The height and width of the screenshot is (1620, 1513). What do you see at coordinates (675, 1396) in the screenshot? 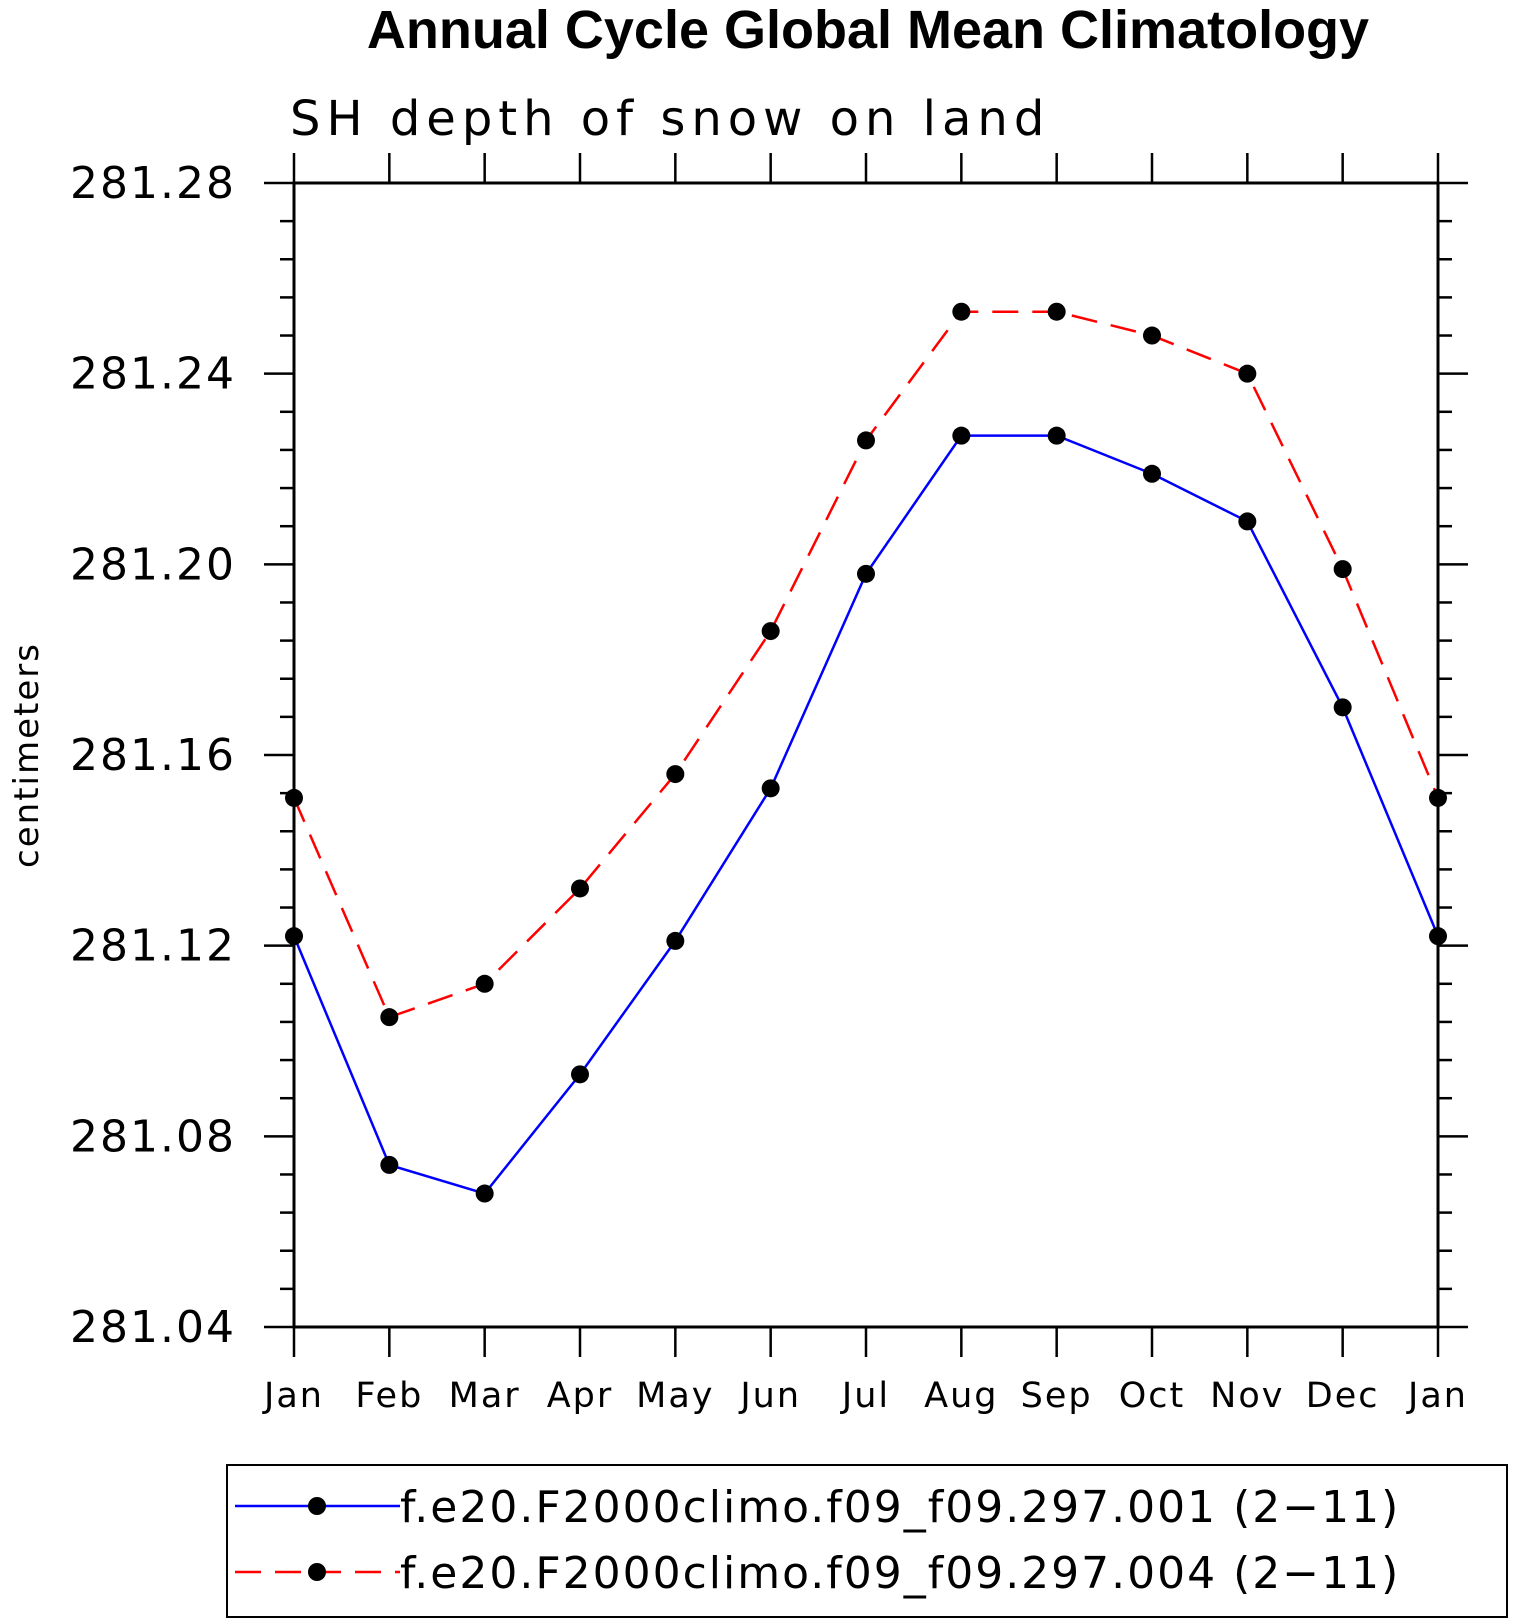
I see `x-tick-label: May` at bounding box center [675, 1396].